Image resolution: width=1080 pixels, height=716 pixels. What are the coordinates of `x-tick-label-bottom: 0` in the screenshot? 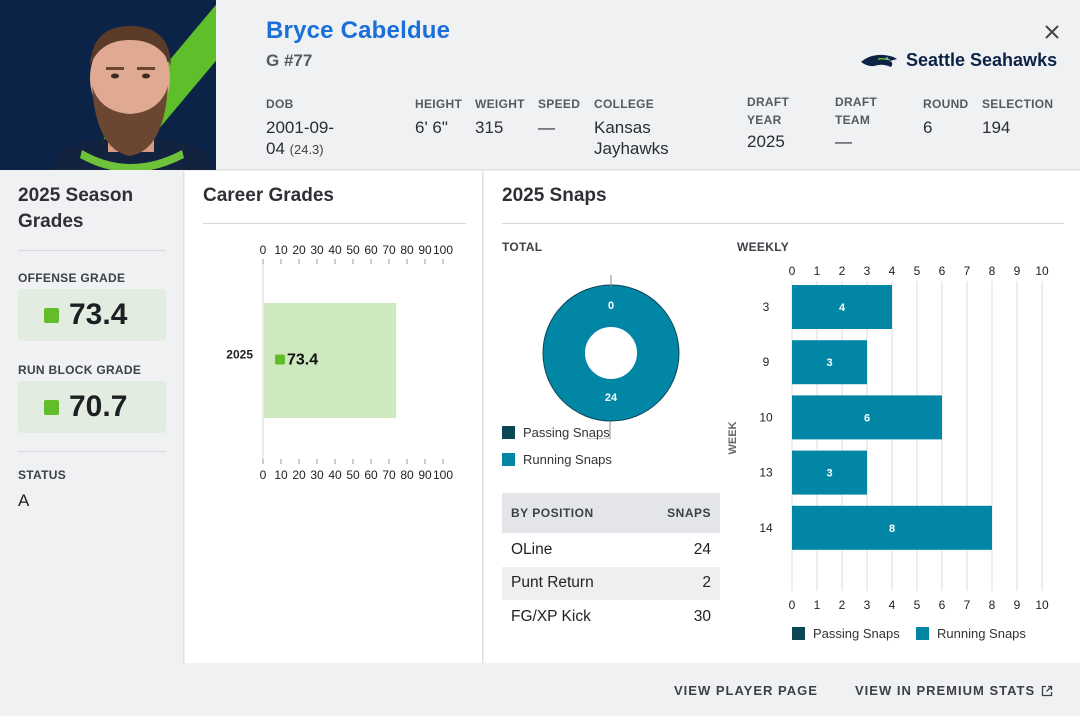 It's located at (263, 475).